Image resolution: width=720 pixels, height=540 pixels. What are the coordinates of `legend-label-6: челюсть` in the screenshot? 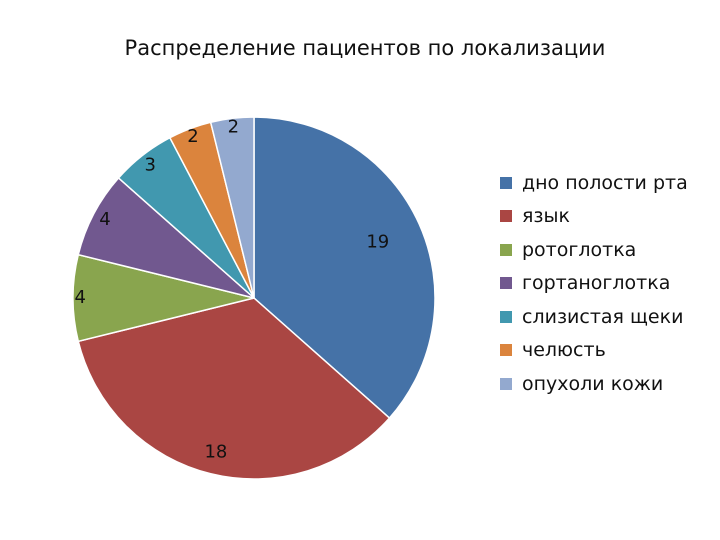 It's located at (564, 350).